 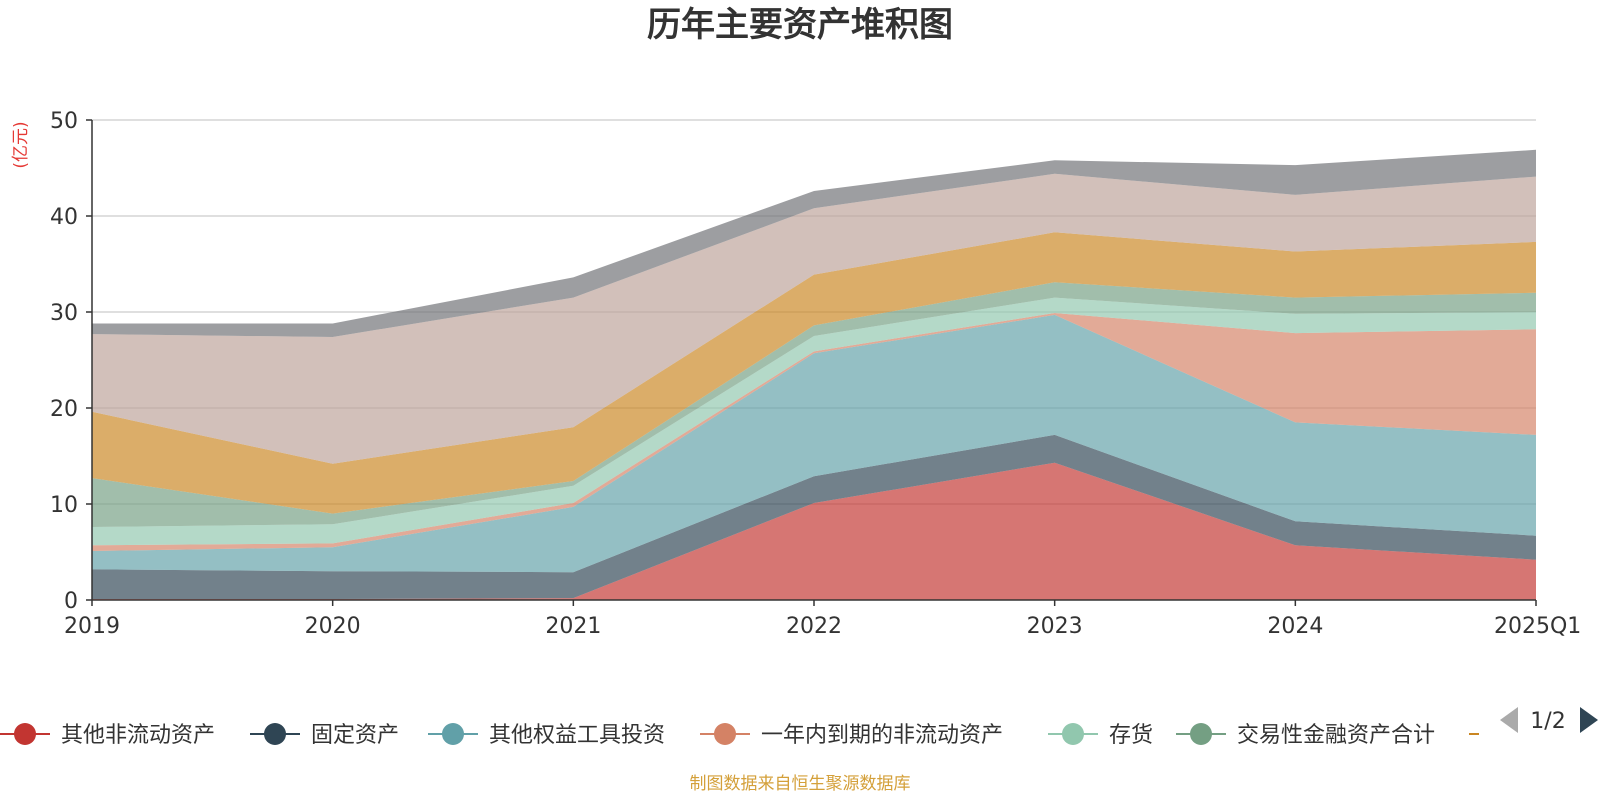 What do you see at coordinates (138, 735) in the screenshot?
I see `legend-label: 其他非流动资产` at bounding box center [138, 735].